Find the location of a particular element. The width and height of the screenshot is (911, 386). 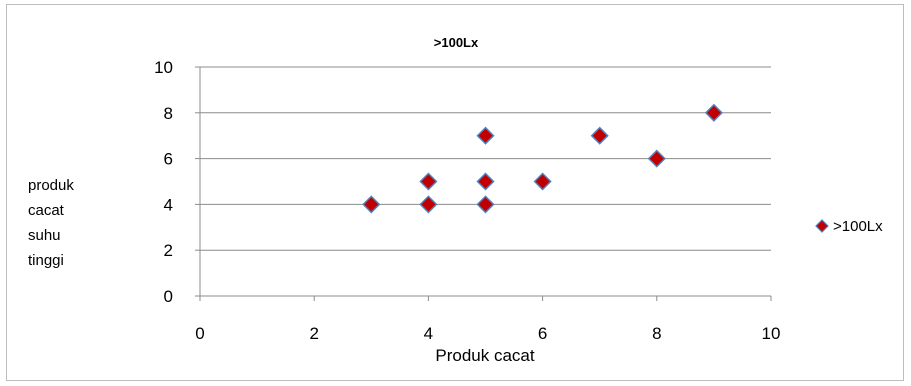

y-tick-label: 10 is located at coordinates (163, 67).